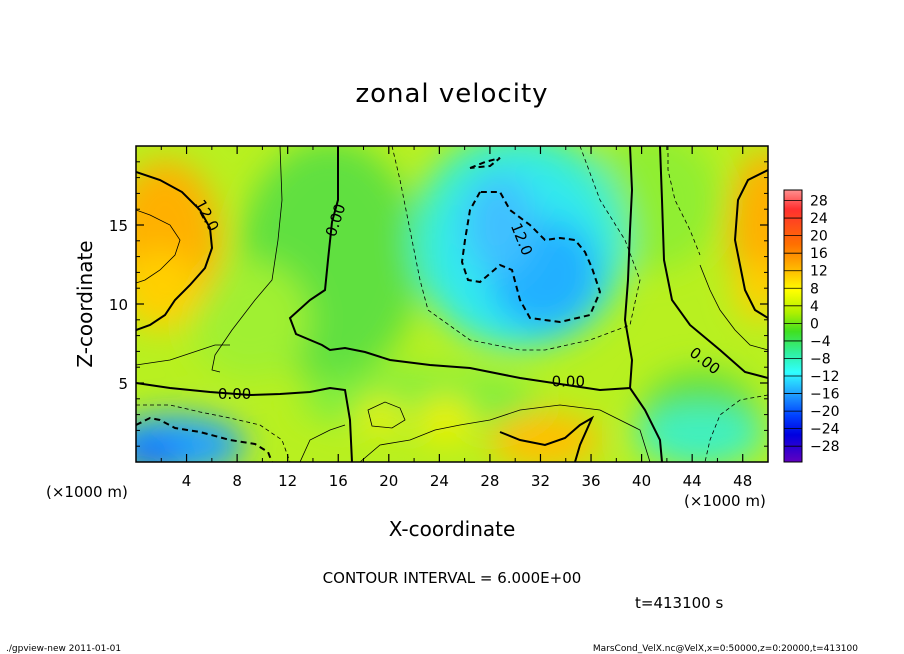 The width and height of the screenshot is (904, 654). I want to click on colorbar-label-4: 12, so click(819, 272).